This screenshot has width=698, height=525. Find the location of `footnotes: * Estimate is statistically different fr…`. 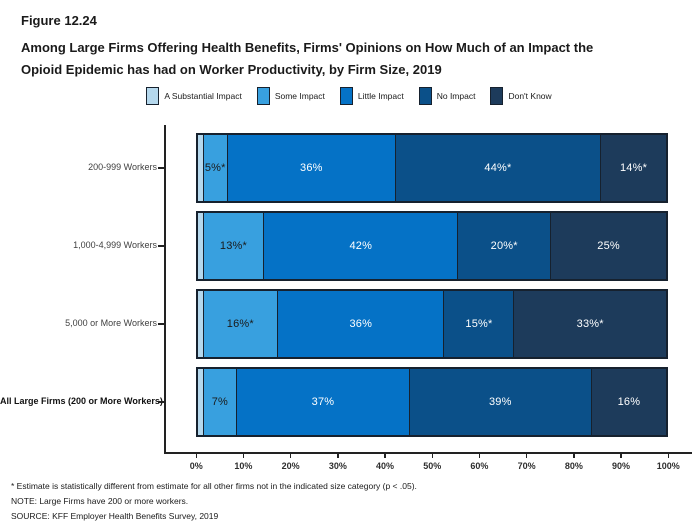

footnotes: * Estimate is statistically different fr… is located at coordinates (214, 501).